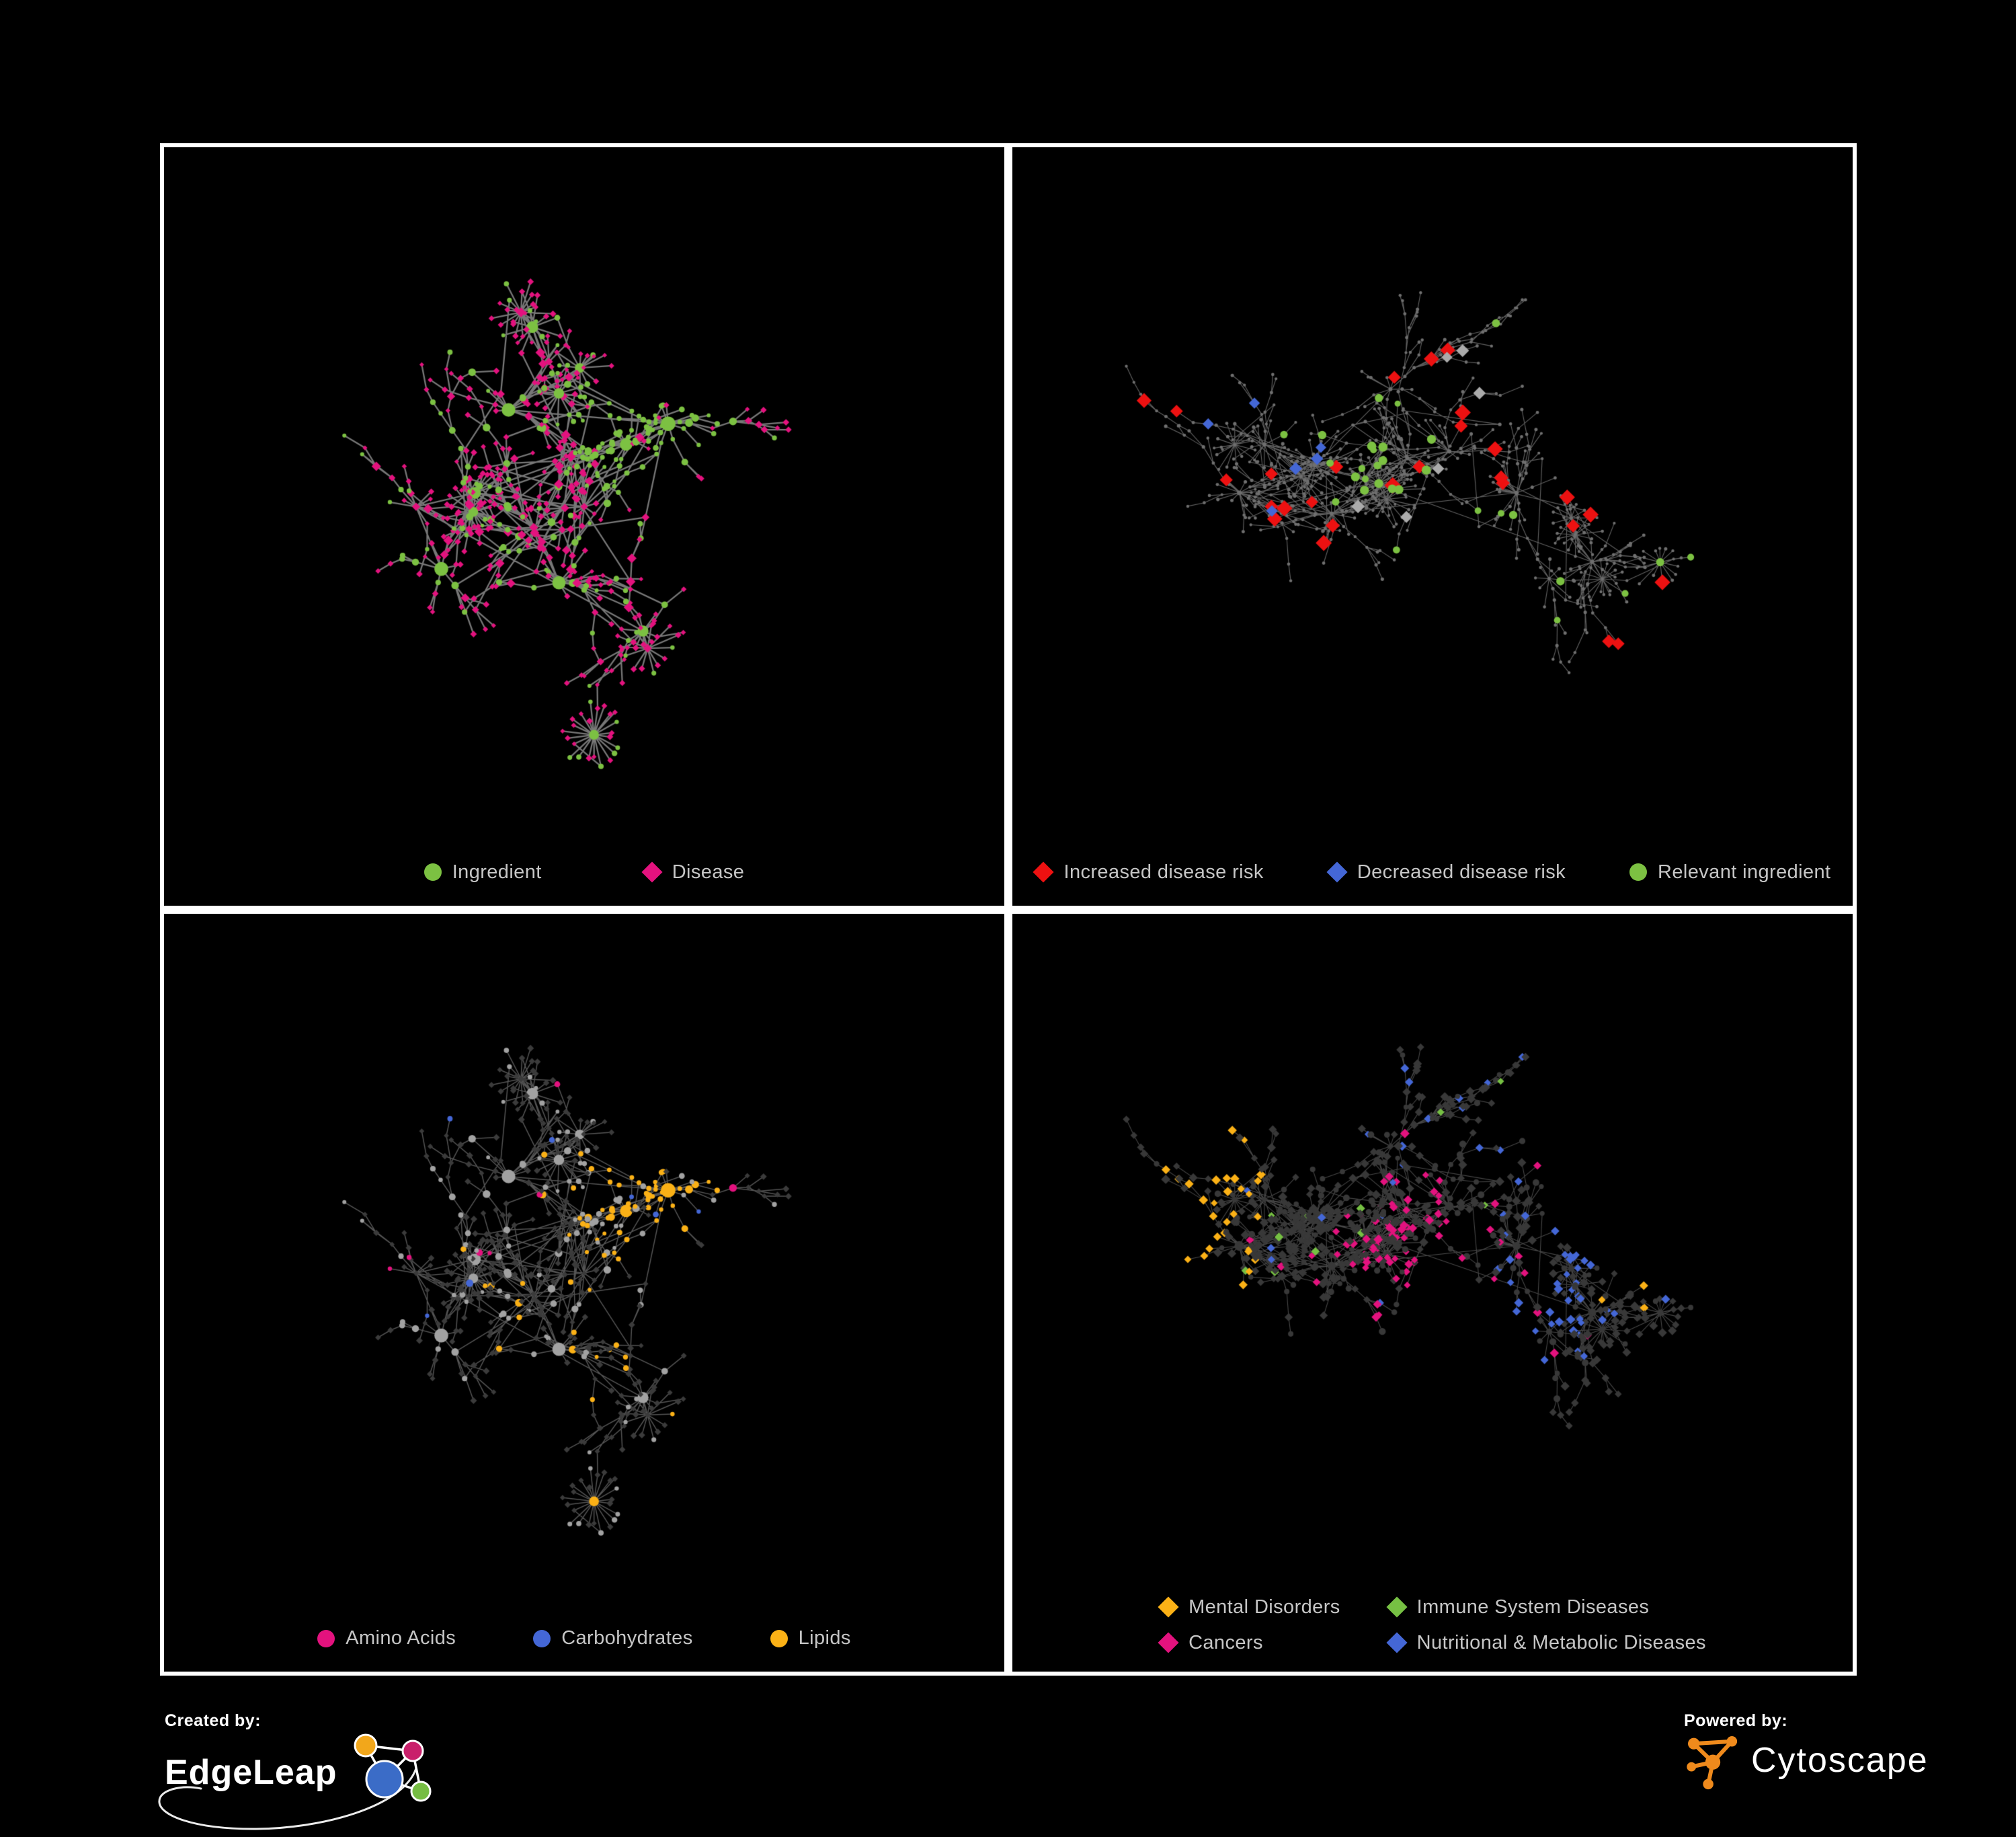 The image size is (2016, 1837). What do you see at coordinates (1337, 872) in the screenshot?
I see `decreased-risk-swatch-icon` at bounding box center [1337, 872].